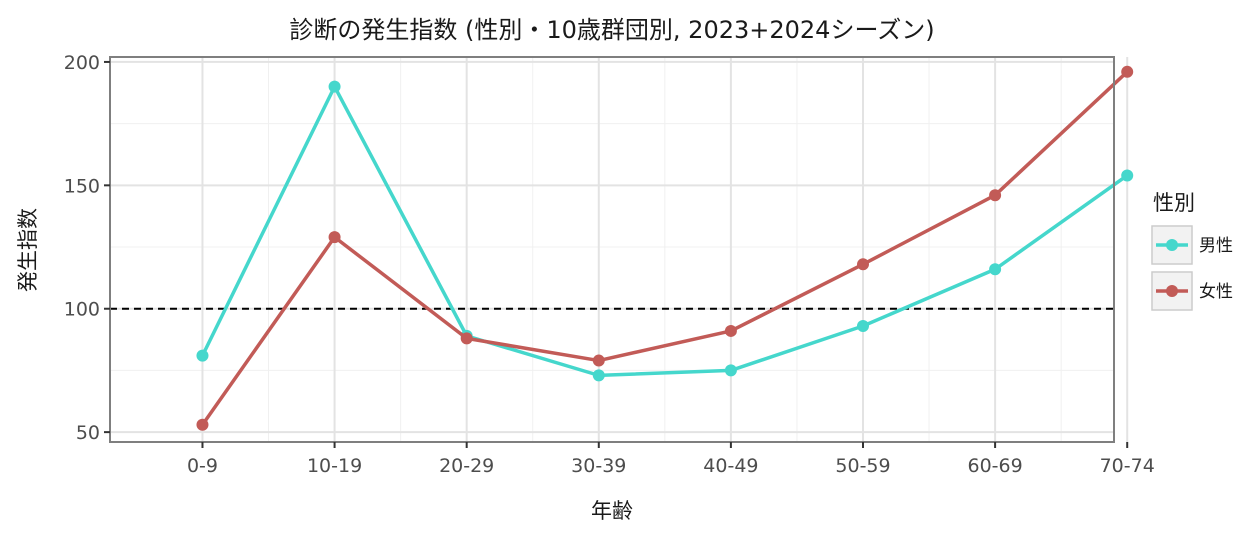  What do you see at coordinates (611, 30) in the screenshot?
I see `chart-title: 診断の発生指数 (性別・10歳群団別, 2023+2024シーズン)` at bounding box center [611, 30].